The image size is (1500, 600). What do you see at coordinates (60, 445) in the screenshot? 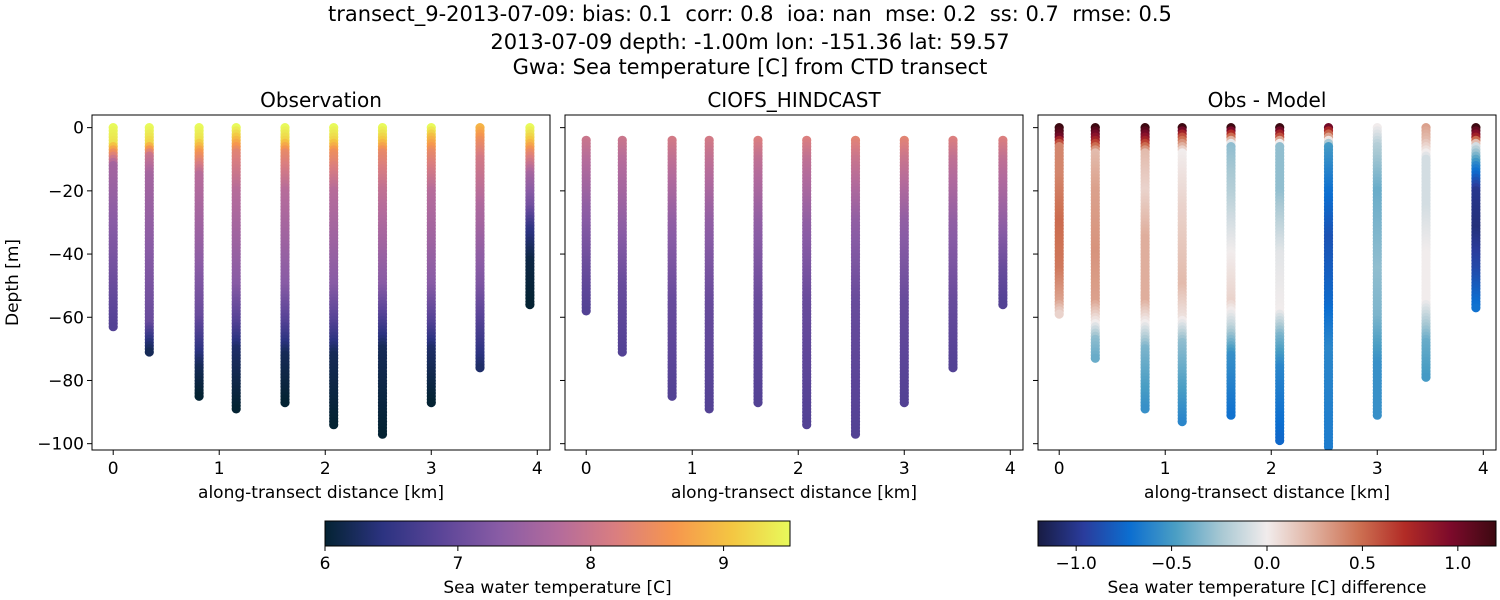
I see `y-tick-label: −100` at bounding box center [60, 445].